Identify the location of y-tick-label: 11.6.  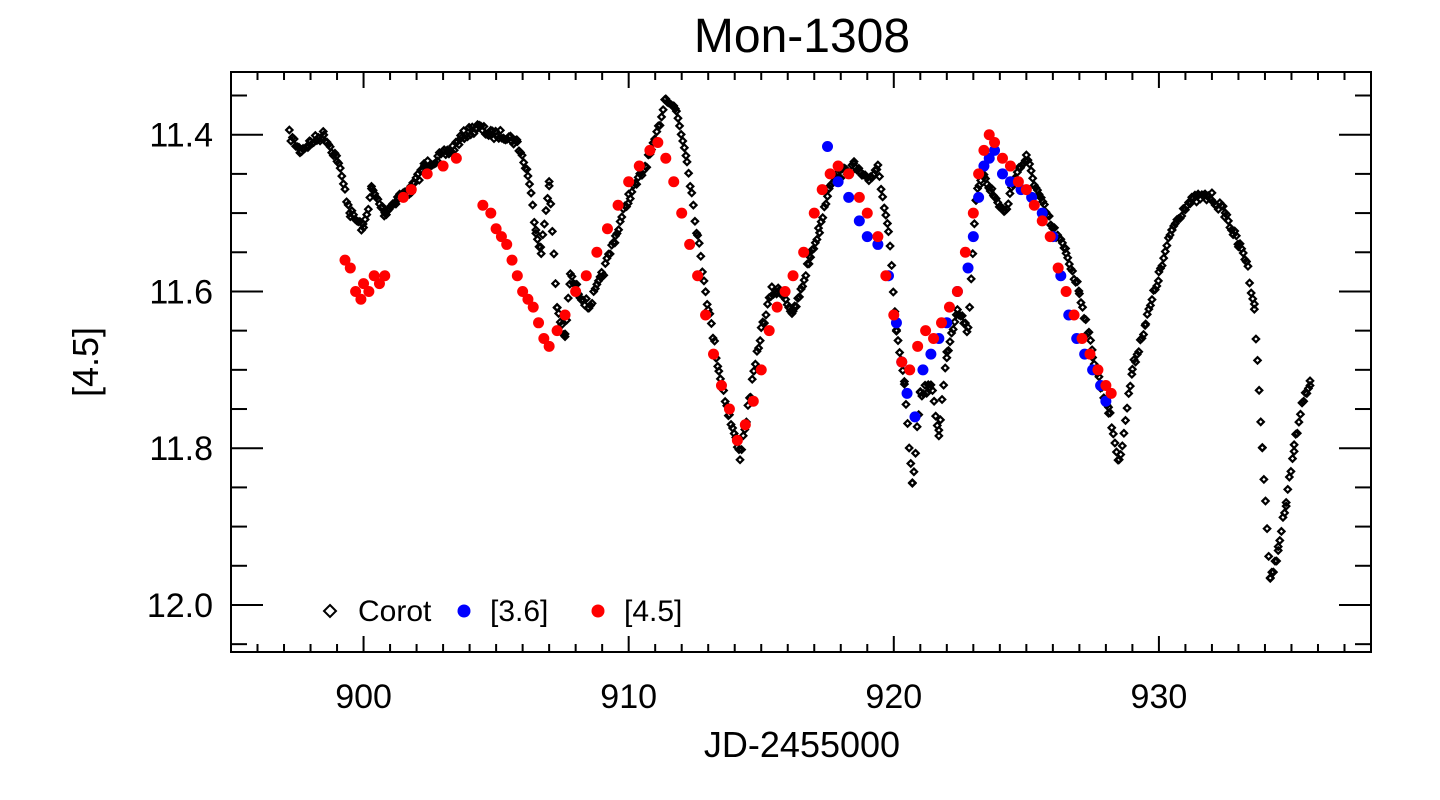
(181, 292).